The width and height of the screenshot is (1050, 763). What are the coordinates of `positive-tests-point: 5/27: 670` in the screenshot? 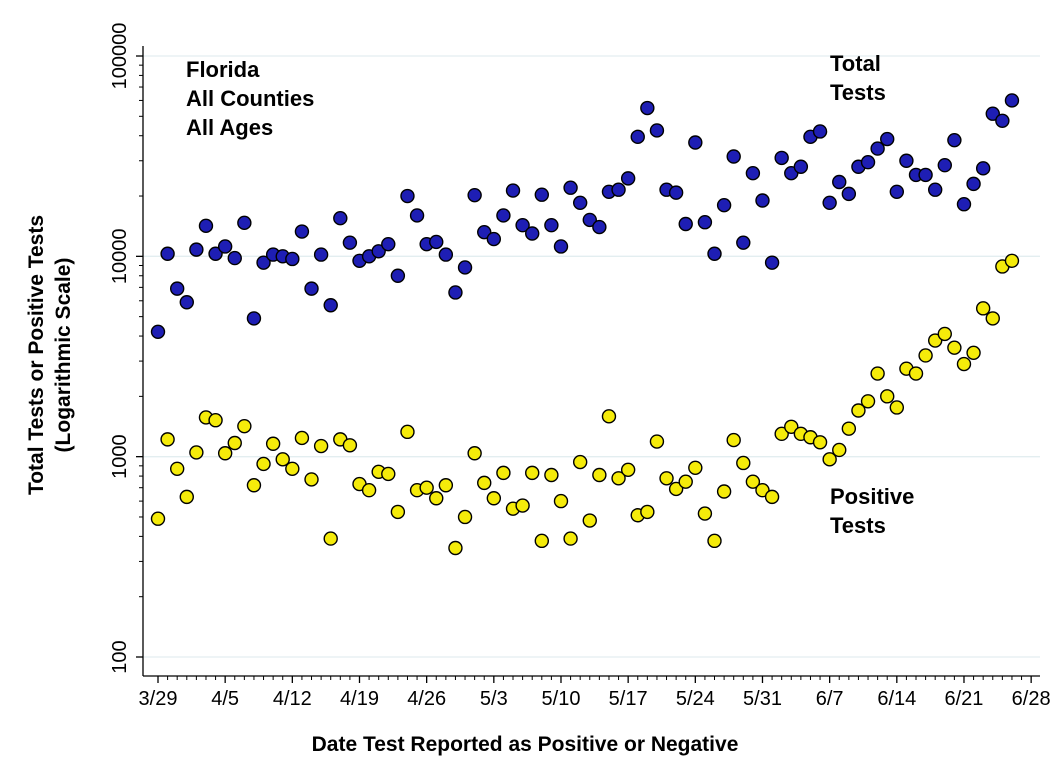 It's located at (724, 491).